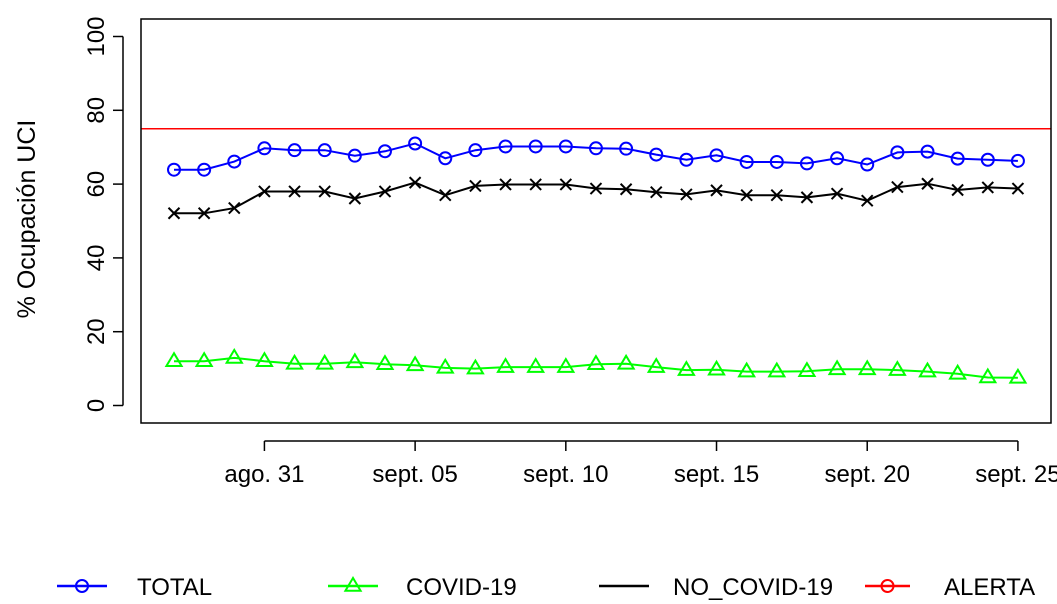 Image resolution: width=1057 pixels, height=604 pixels. Describe the element at coordinates (96, 331) in the screenshot. I see `y-tick-label: 20` at that location.